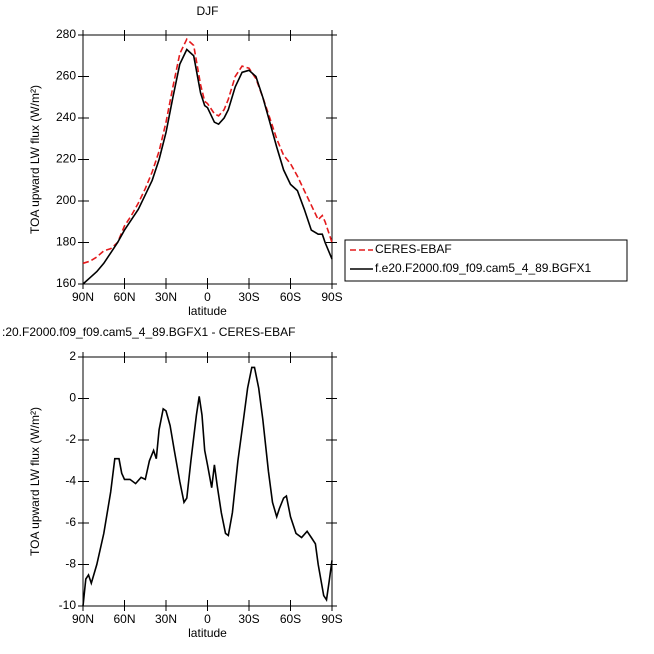  What do you see at coordinates (413, 249) in the screenshot?
I see `legend-label: CERES-EBAF` at bounding box center [413, 249].